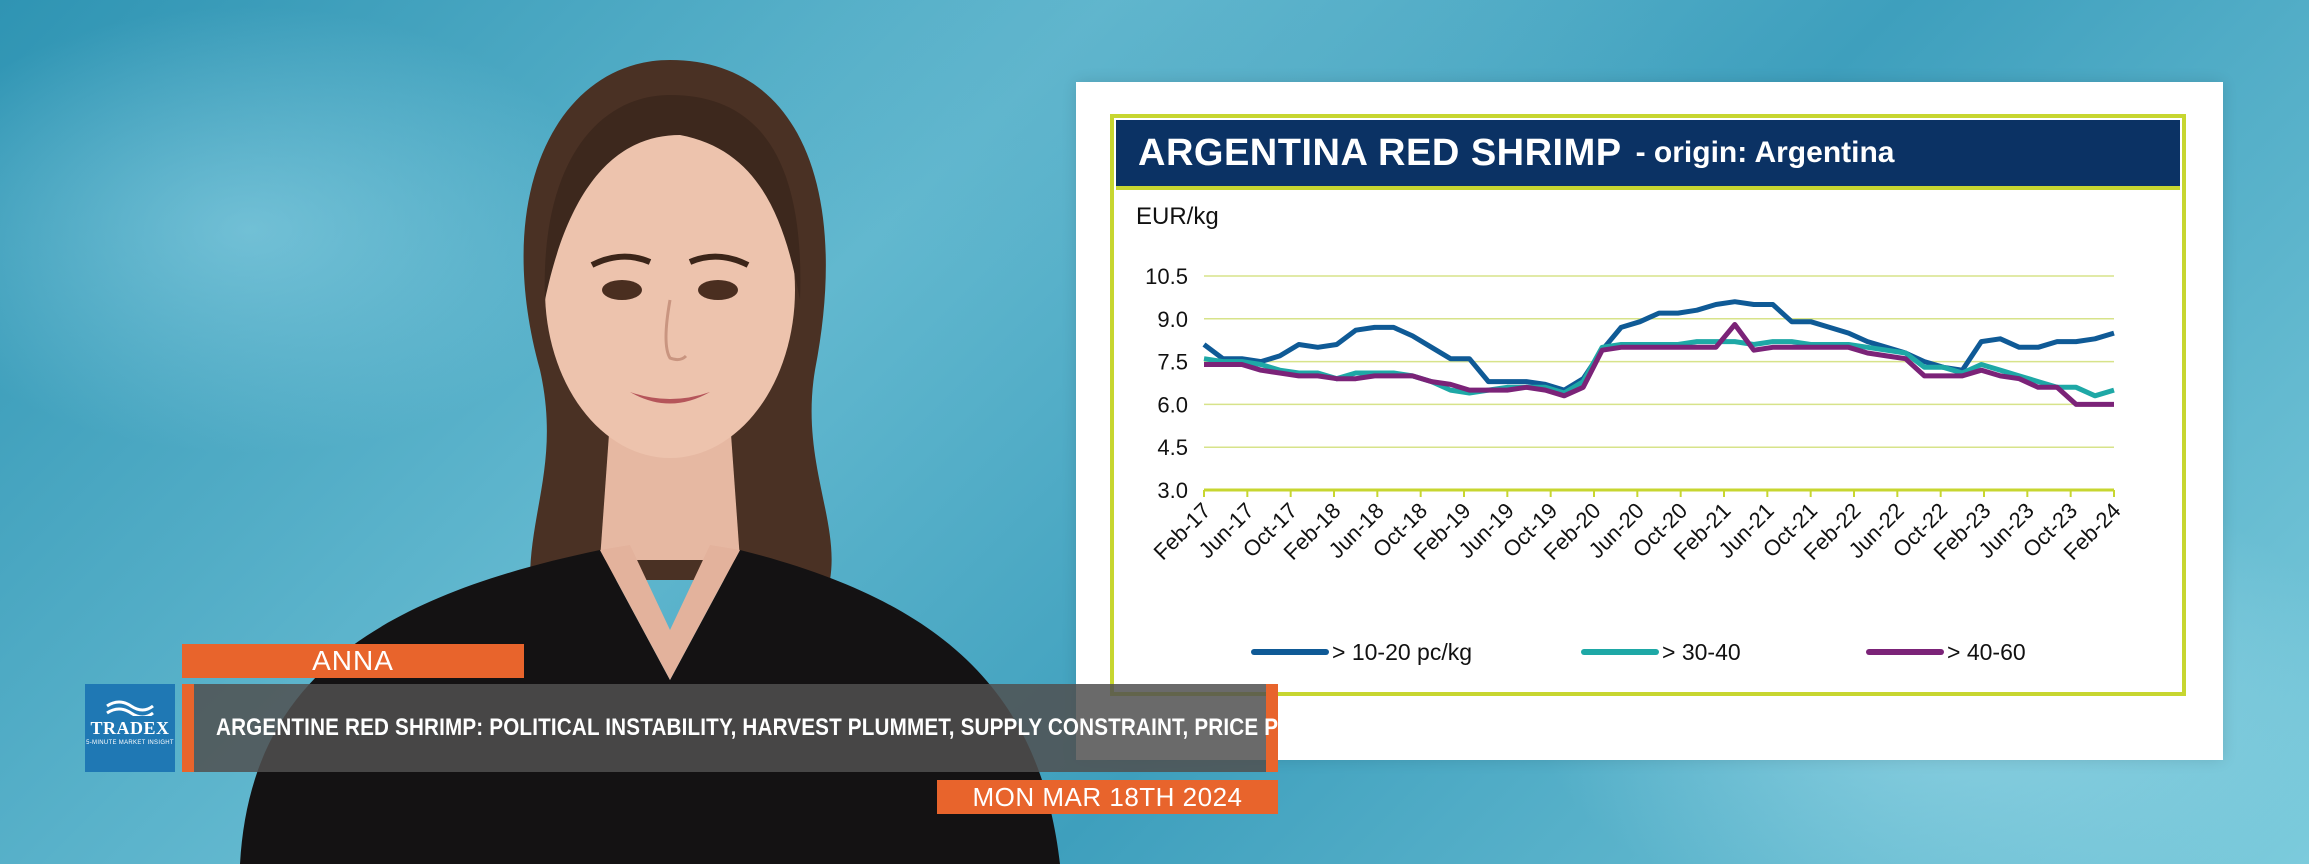 The width and height of the screenshot is (2309, 864). Describe the element at coordinates (1986, 652) in the screenshot. I see `legend-label-3: > 40-60` at that location.